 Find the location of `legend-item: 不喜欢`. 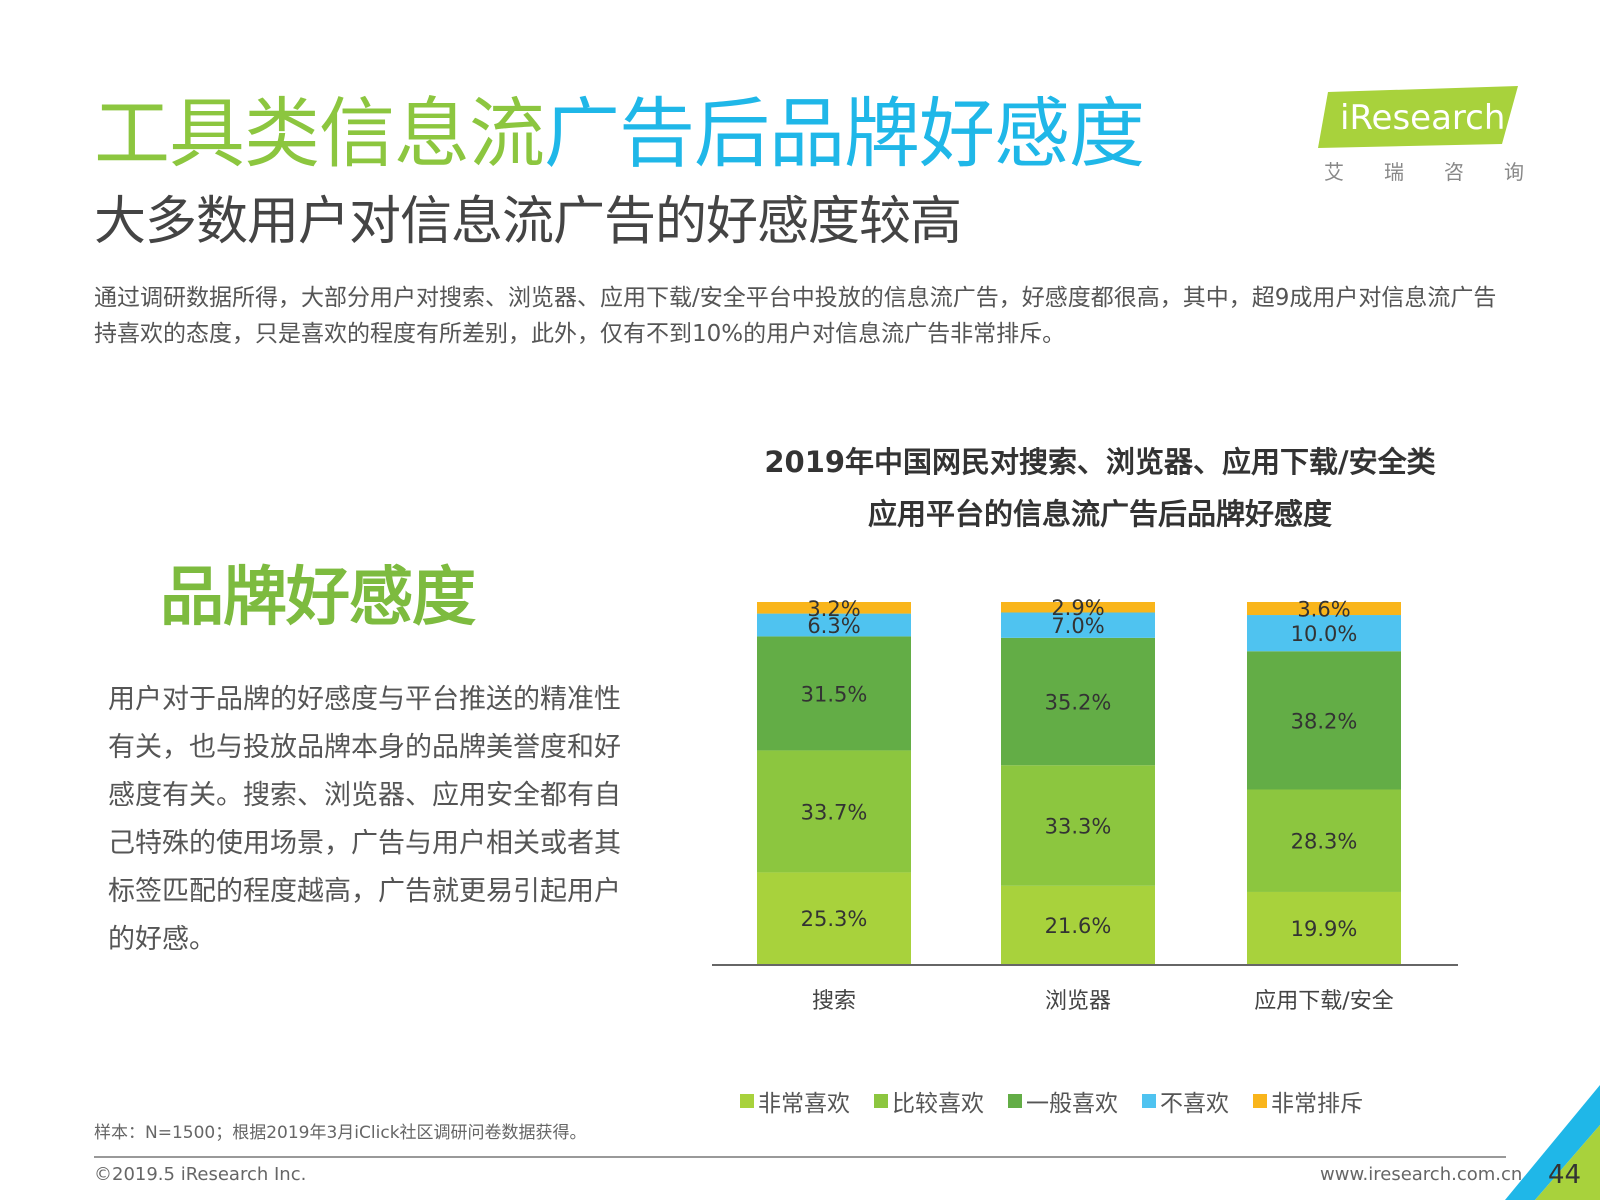

legend-item: 不喜欢 is located at coordinates (1185, 1101).